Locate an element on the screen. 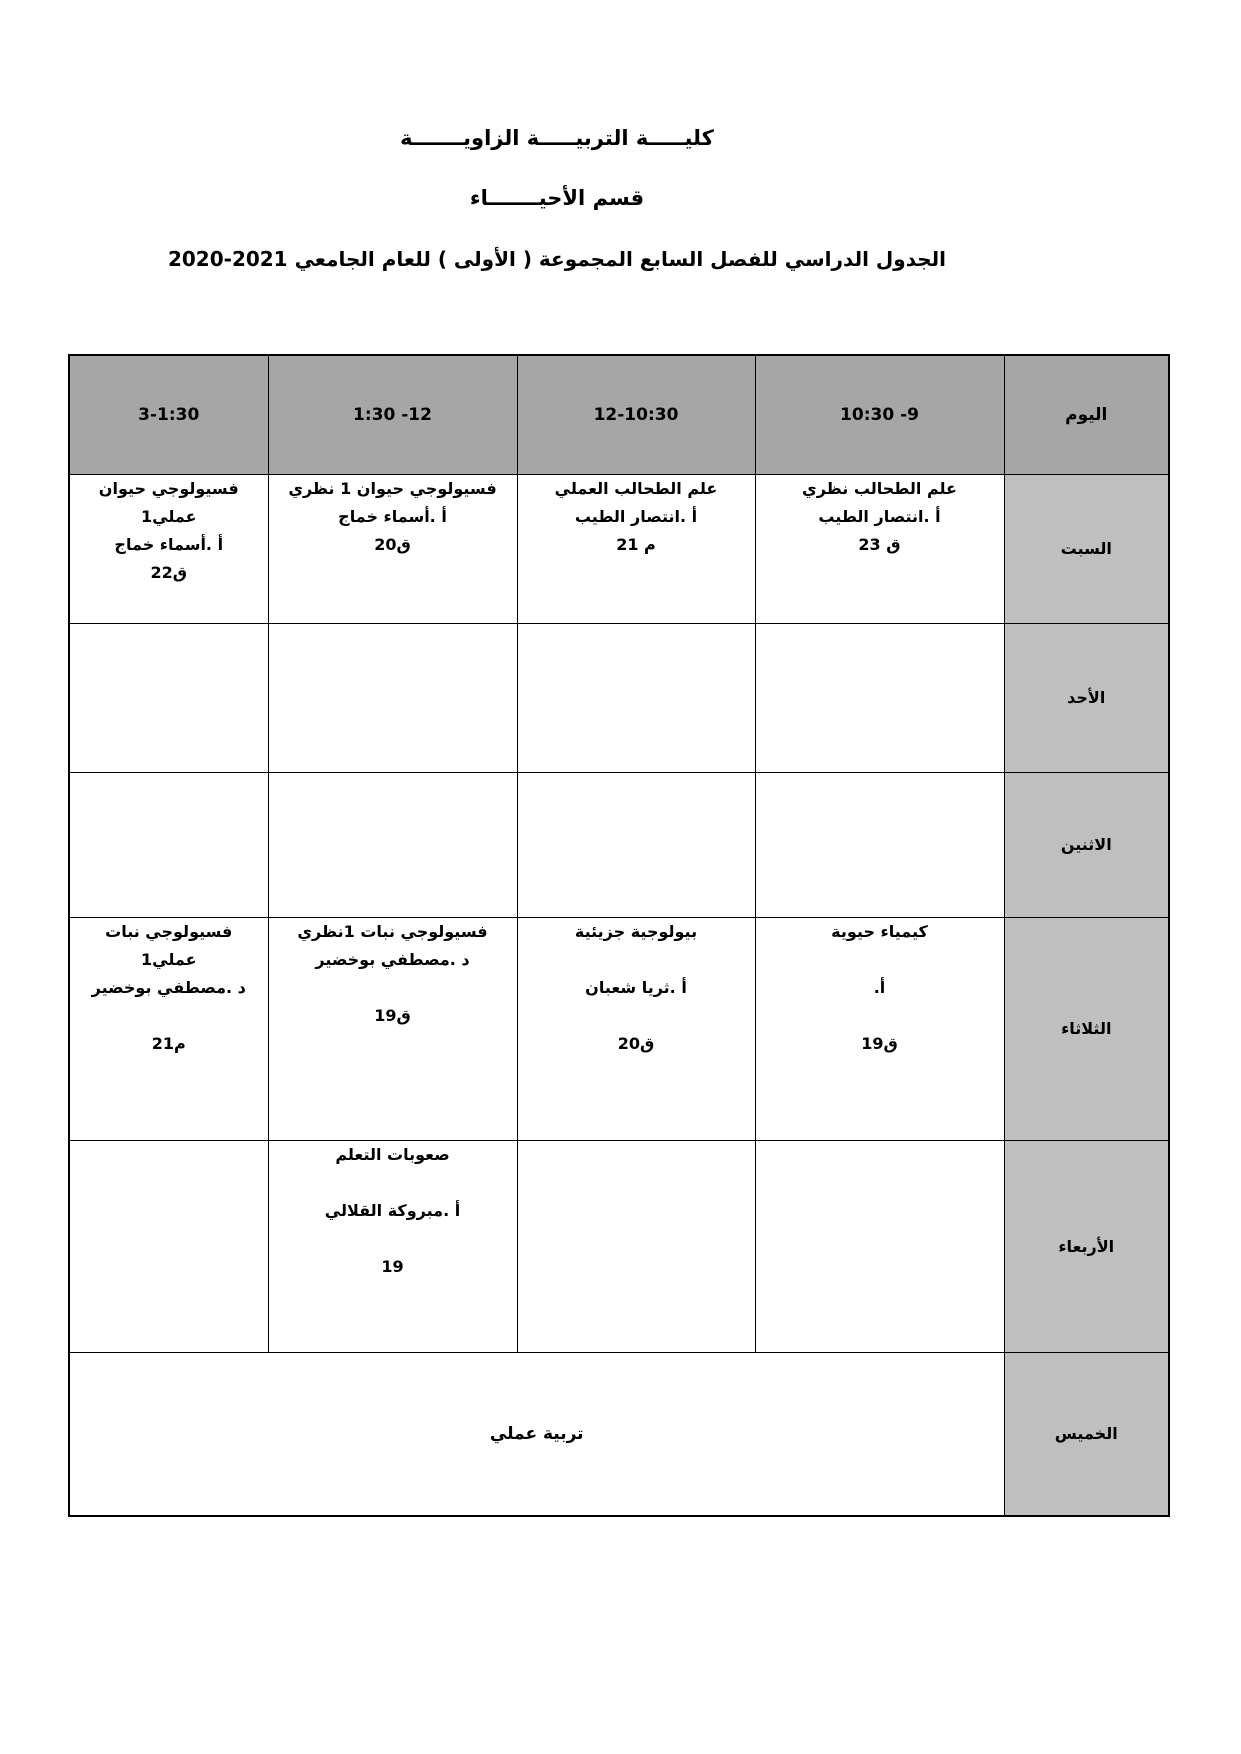 The image size is (1241, 1754). page-title-department: قسم الأحيـــــــاء is located at coordinates (557, 198).